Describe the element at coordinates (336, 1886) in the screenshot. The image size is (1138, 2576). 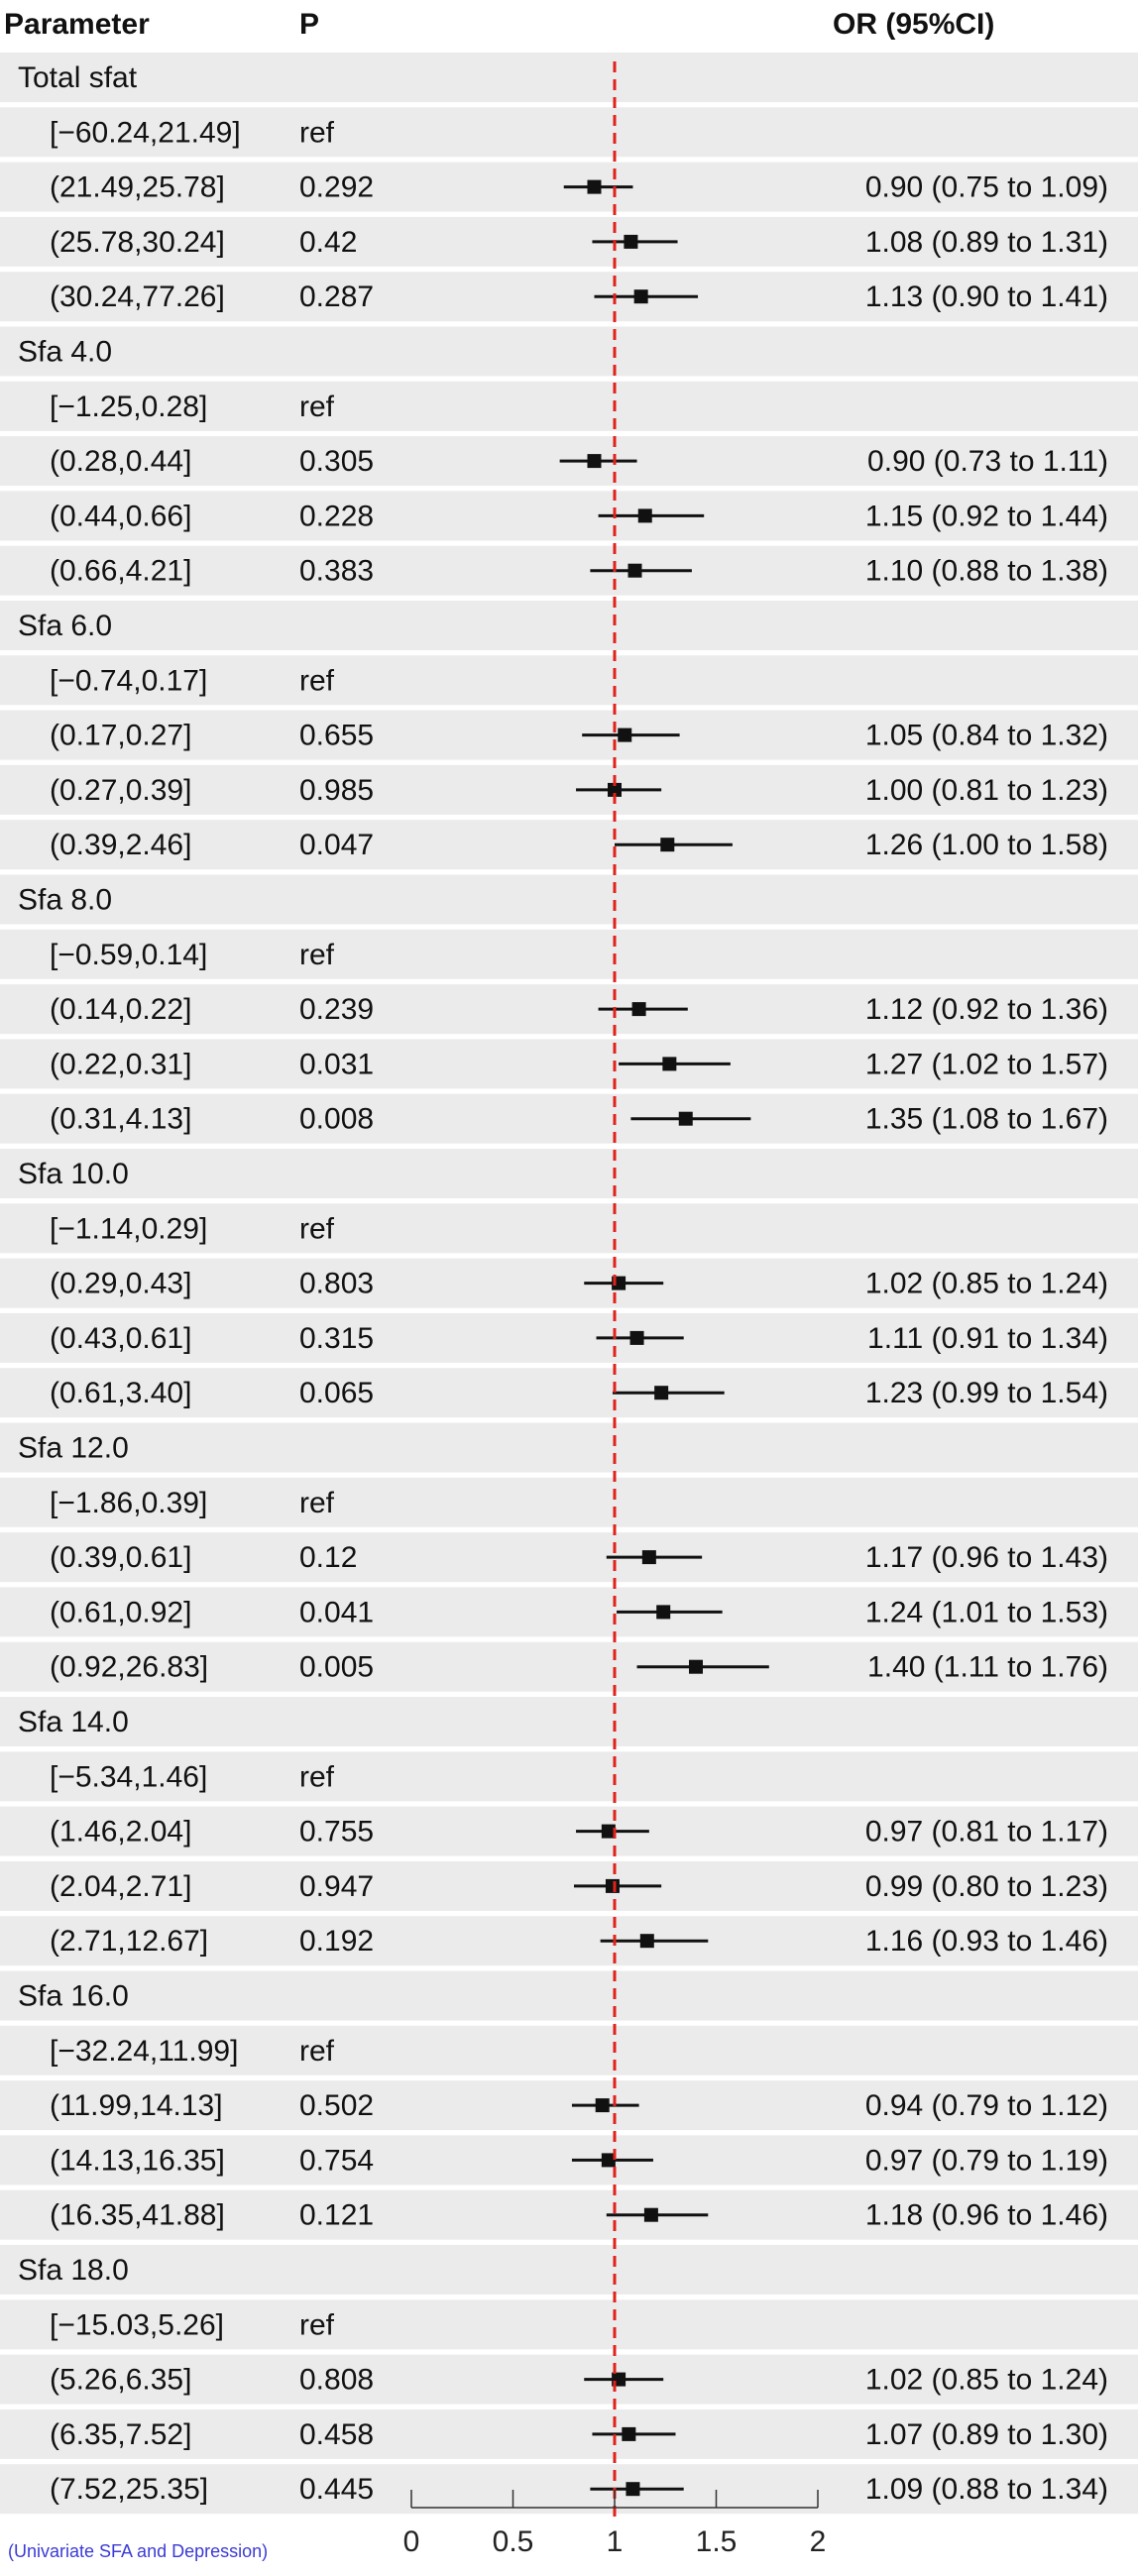
I see `p-value: 0.947` at that location.